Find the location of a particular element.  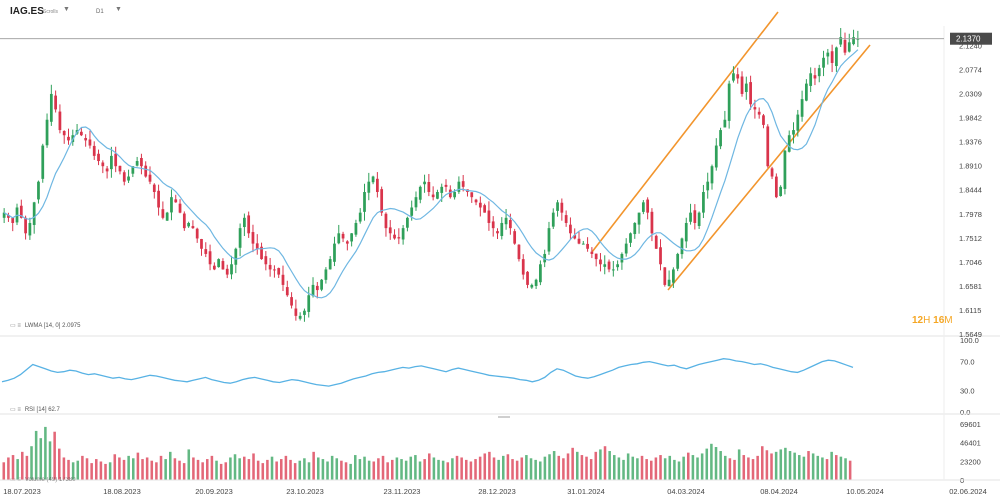

date-tick-label: 28.12.2023 is located at coordinates (497, 491).